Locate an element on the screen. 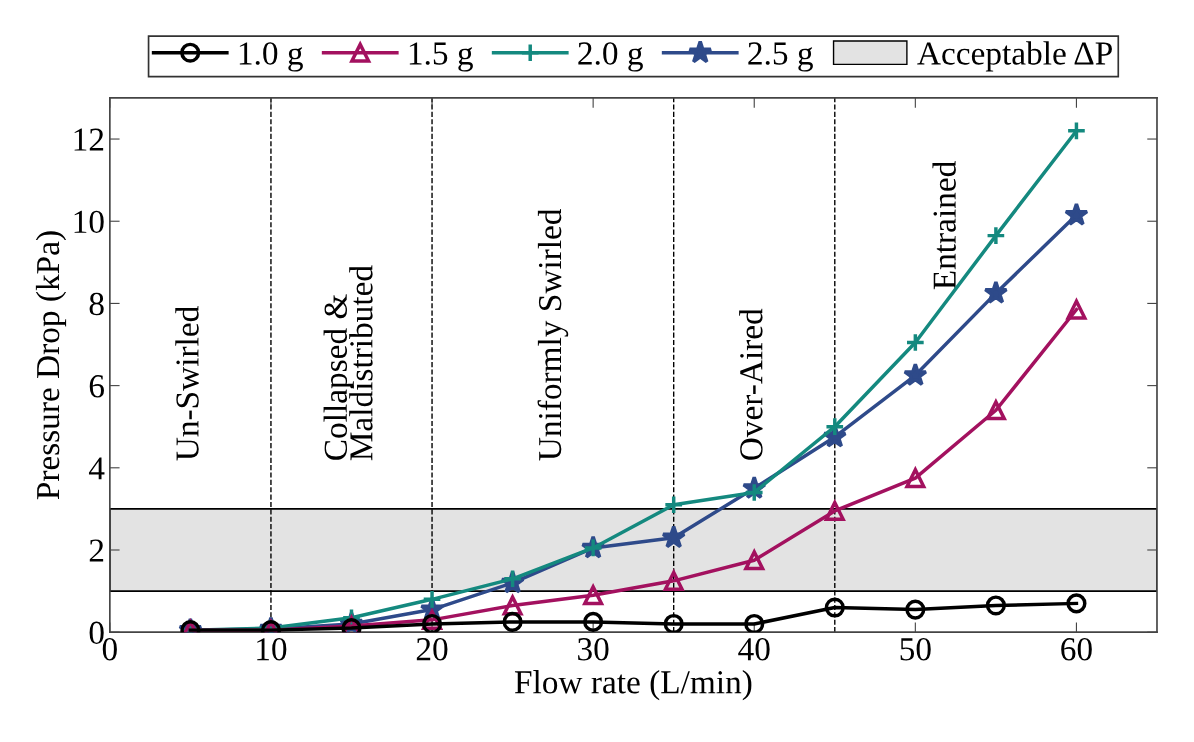  annotation: Un-Swirled is located at coordinates (187, 383).